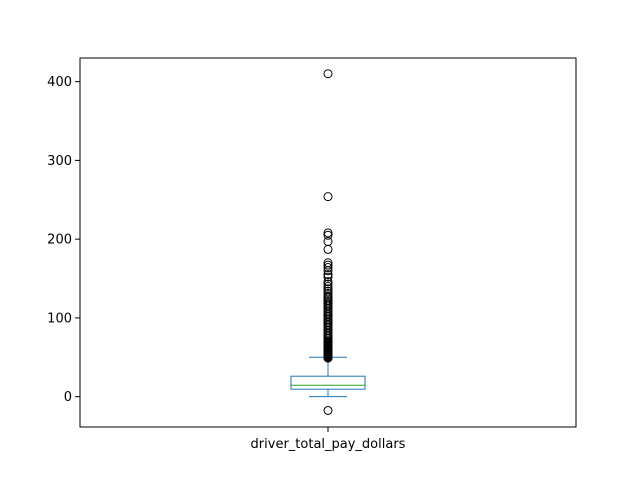  What do you see at coordinates (59, 82) in the screenshot?
I see `y-tick-label: 400` at bounding box center [59, 82].